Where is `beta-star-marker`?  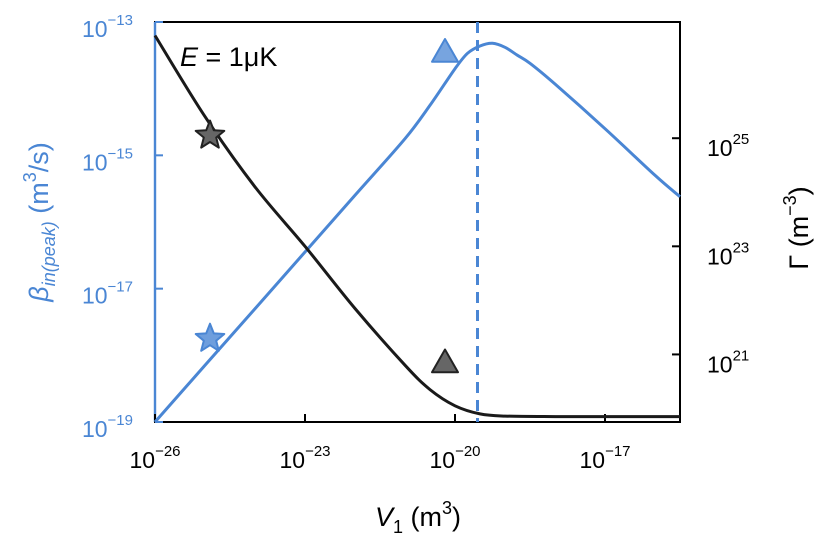
beta-star-marker is located at coordinates (210, 337).